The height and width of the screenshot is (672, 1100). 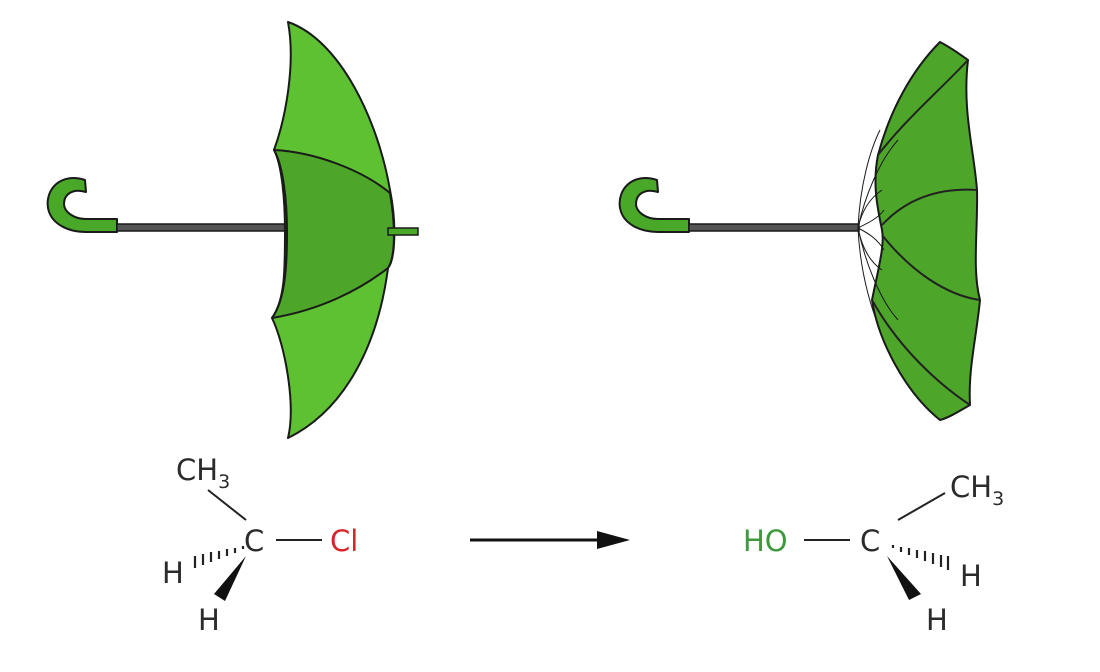 What do you see at coordinates (550, 540) in the screenshot?
I see `reaction-arrow-icon` at bounding box center [550, 540].